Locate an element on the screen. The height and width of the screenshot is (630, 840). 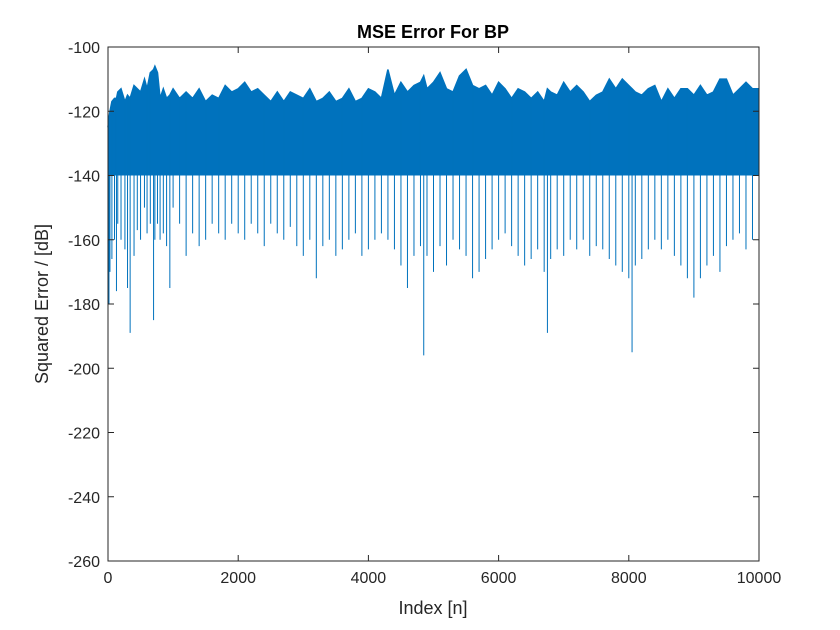
y-tick-label: -100 is located at coordinates (84, 48).